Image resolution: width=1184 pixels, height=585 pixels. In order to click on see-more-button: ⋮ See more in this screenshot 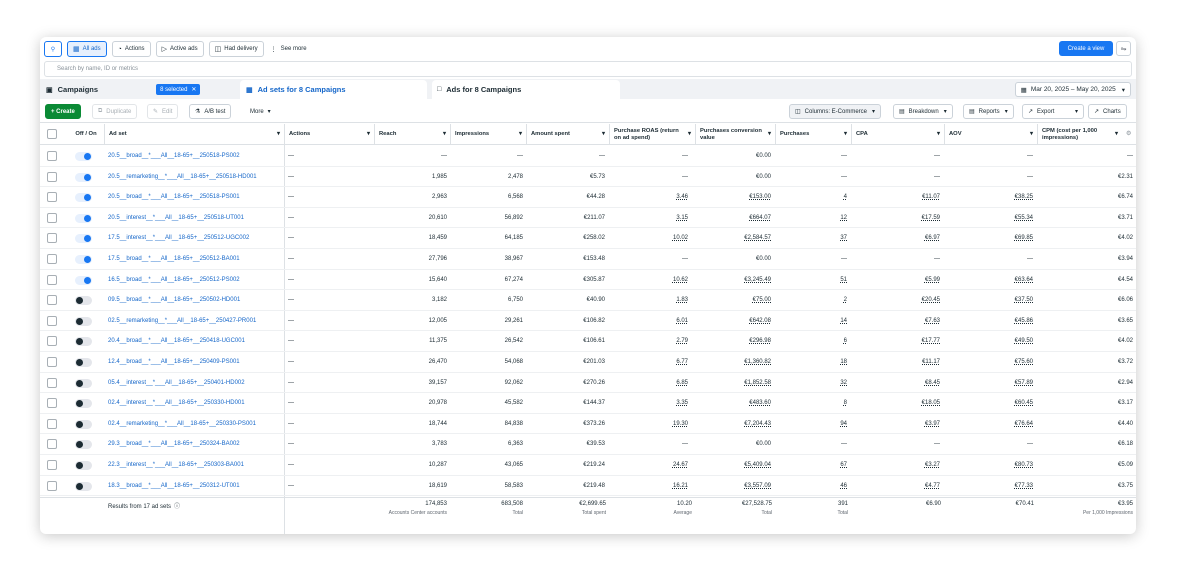, I will do `click(288, 49)`.